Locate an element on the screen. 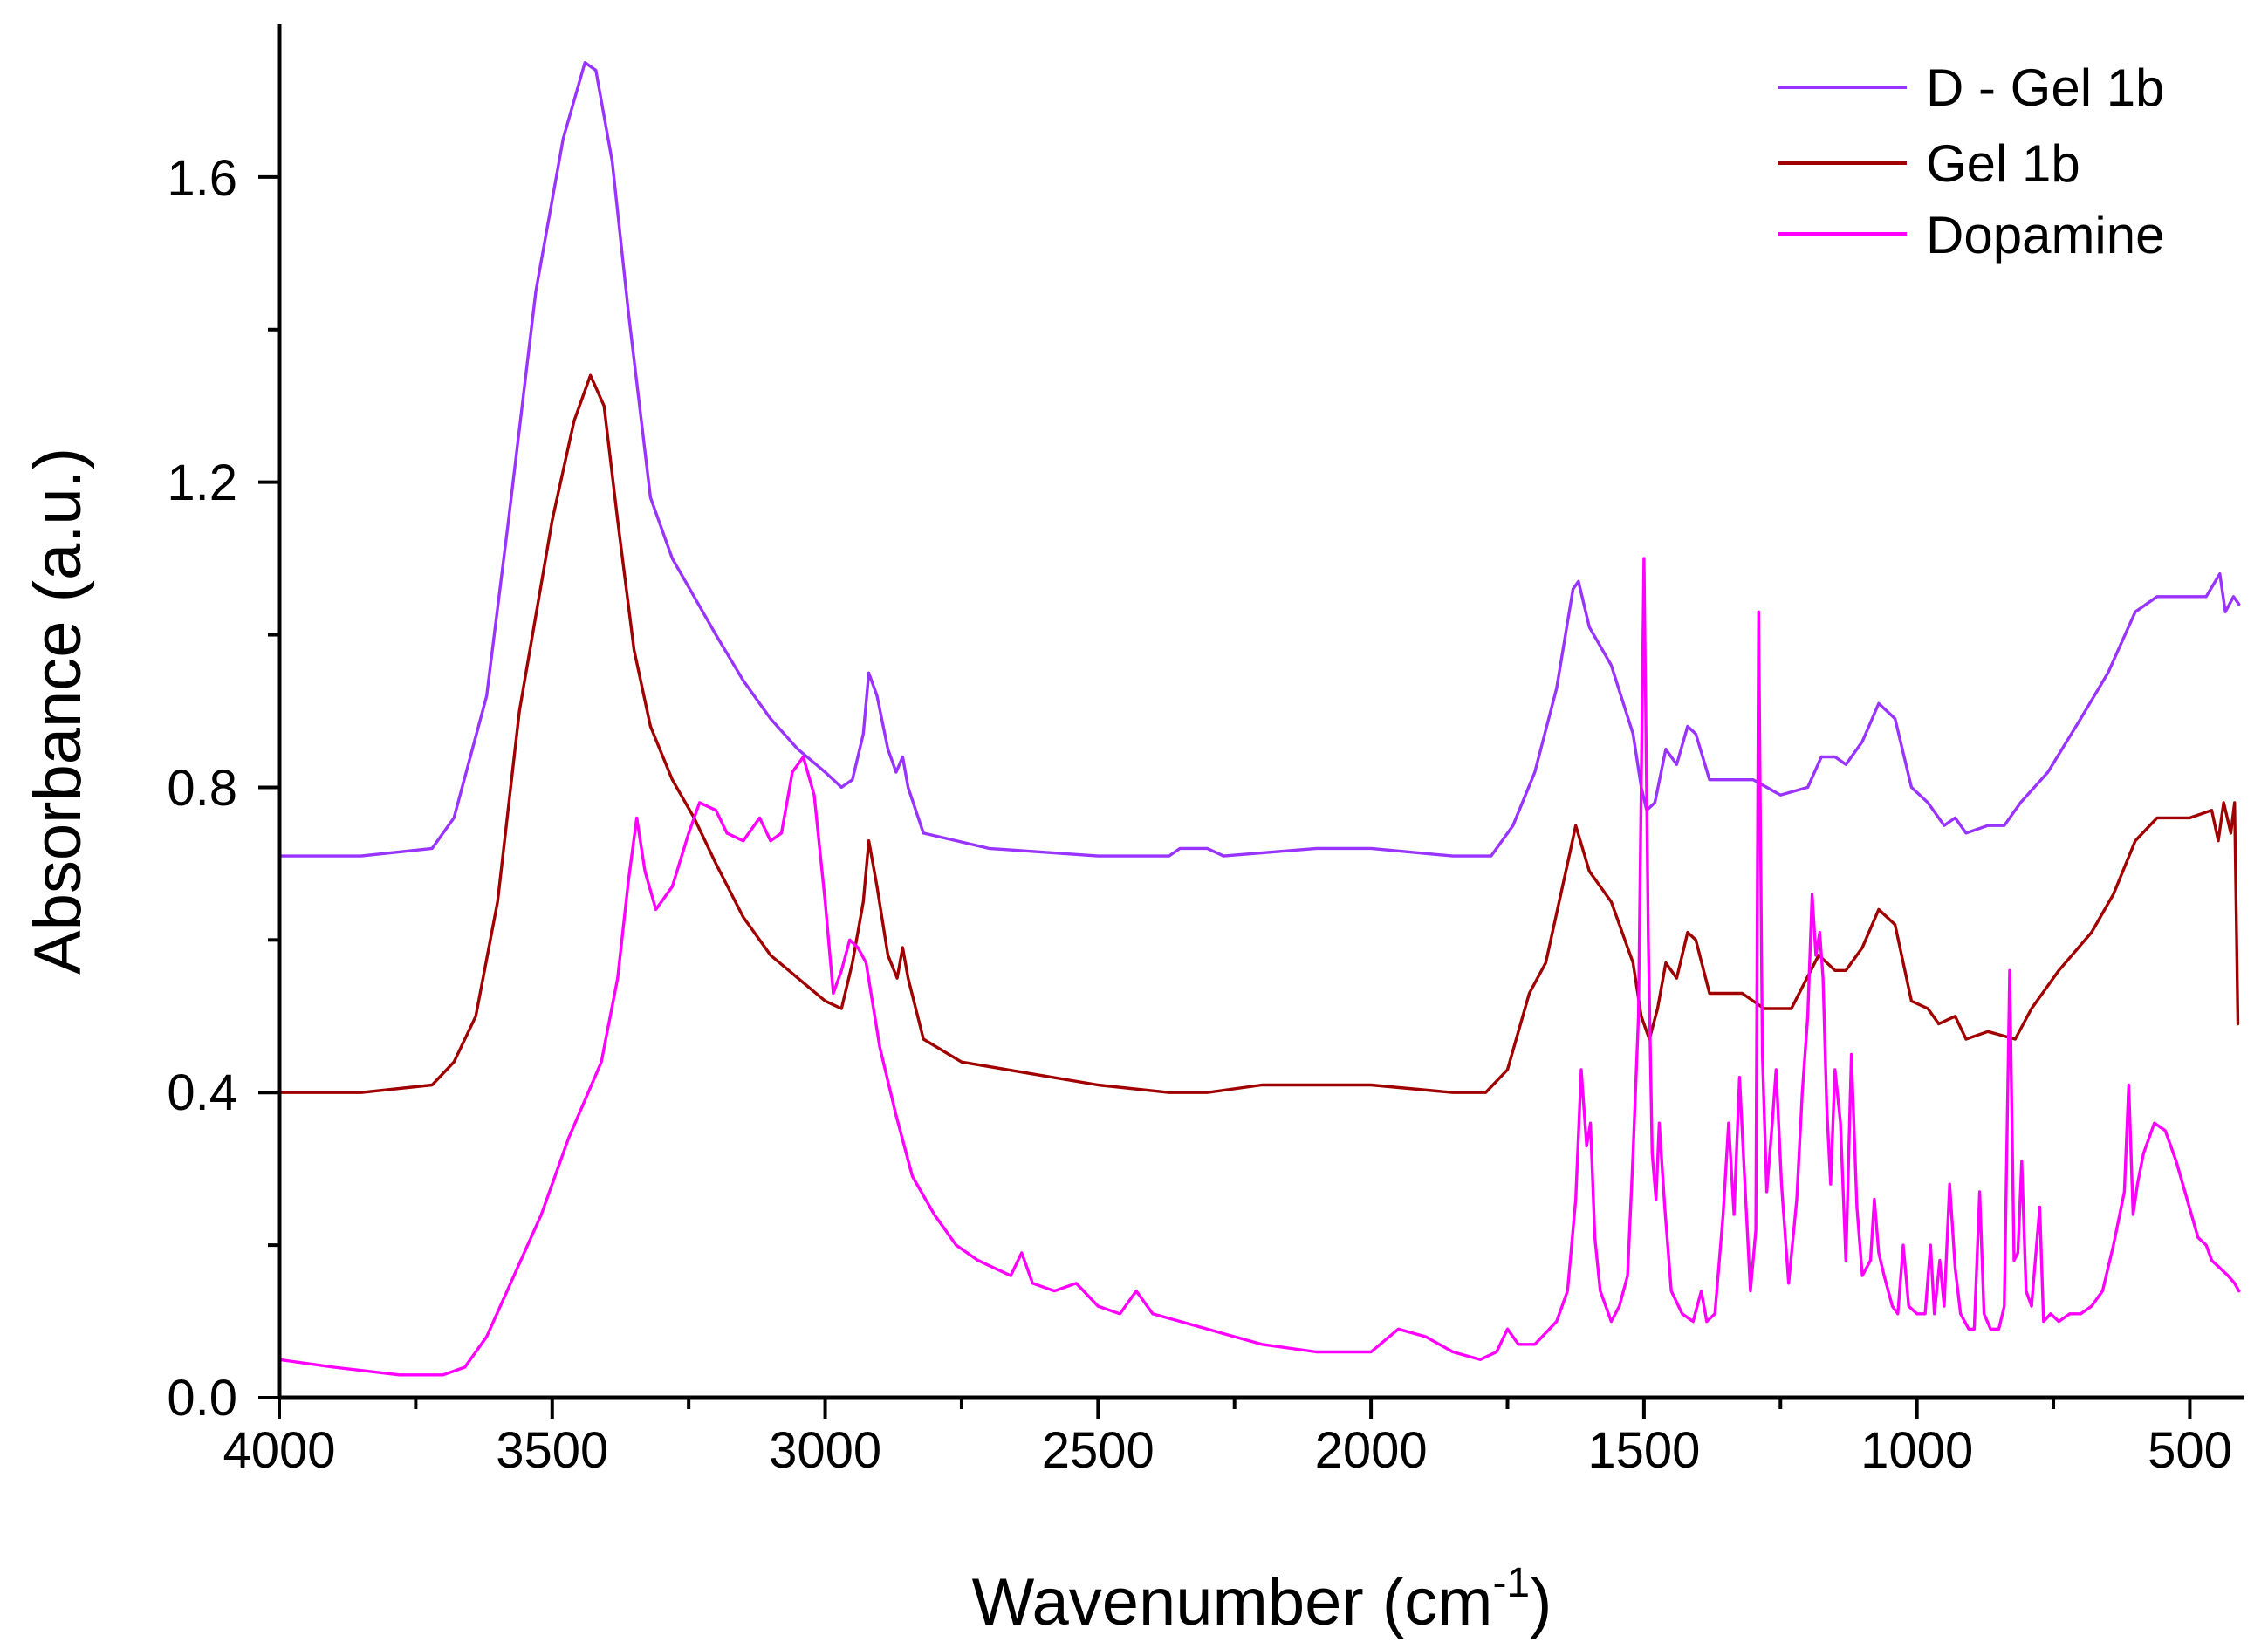 This screenshot has height=1649, width=2268. y-tick-label-1.2: 1.2 is located at coordinates (202, 483).